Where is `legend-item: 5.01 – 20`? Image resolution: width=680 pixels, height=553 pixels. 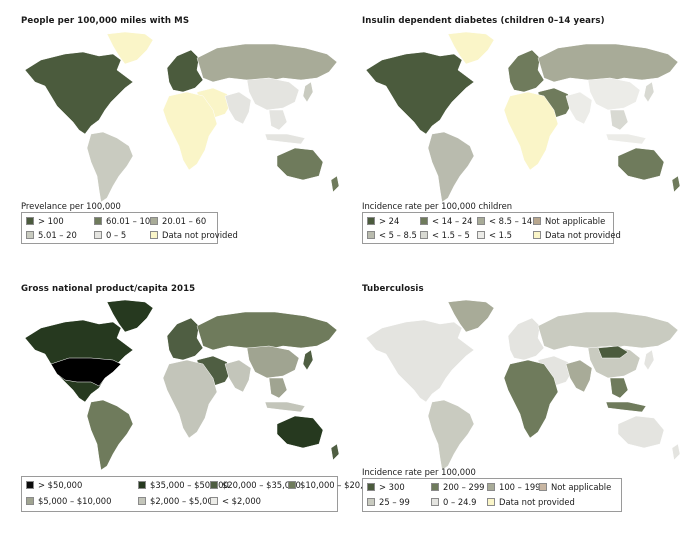
legend-item: 5.01 – 20 is located at coordinates (51, 235).